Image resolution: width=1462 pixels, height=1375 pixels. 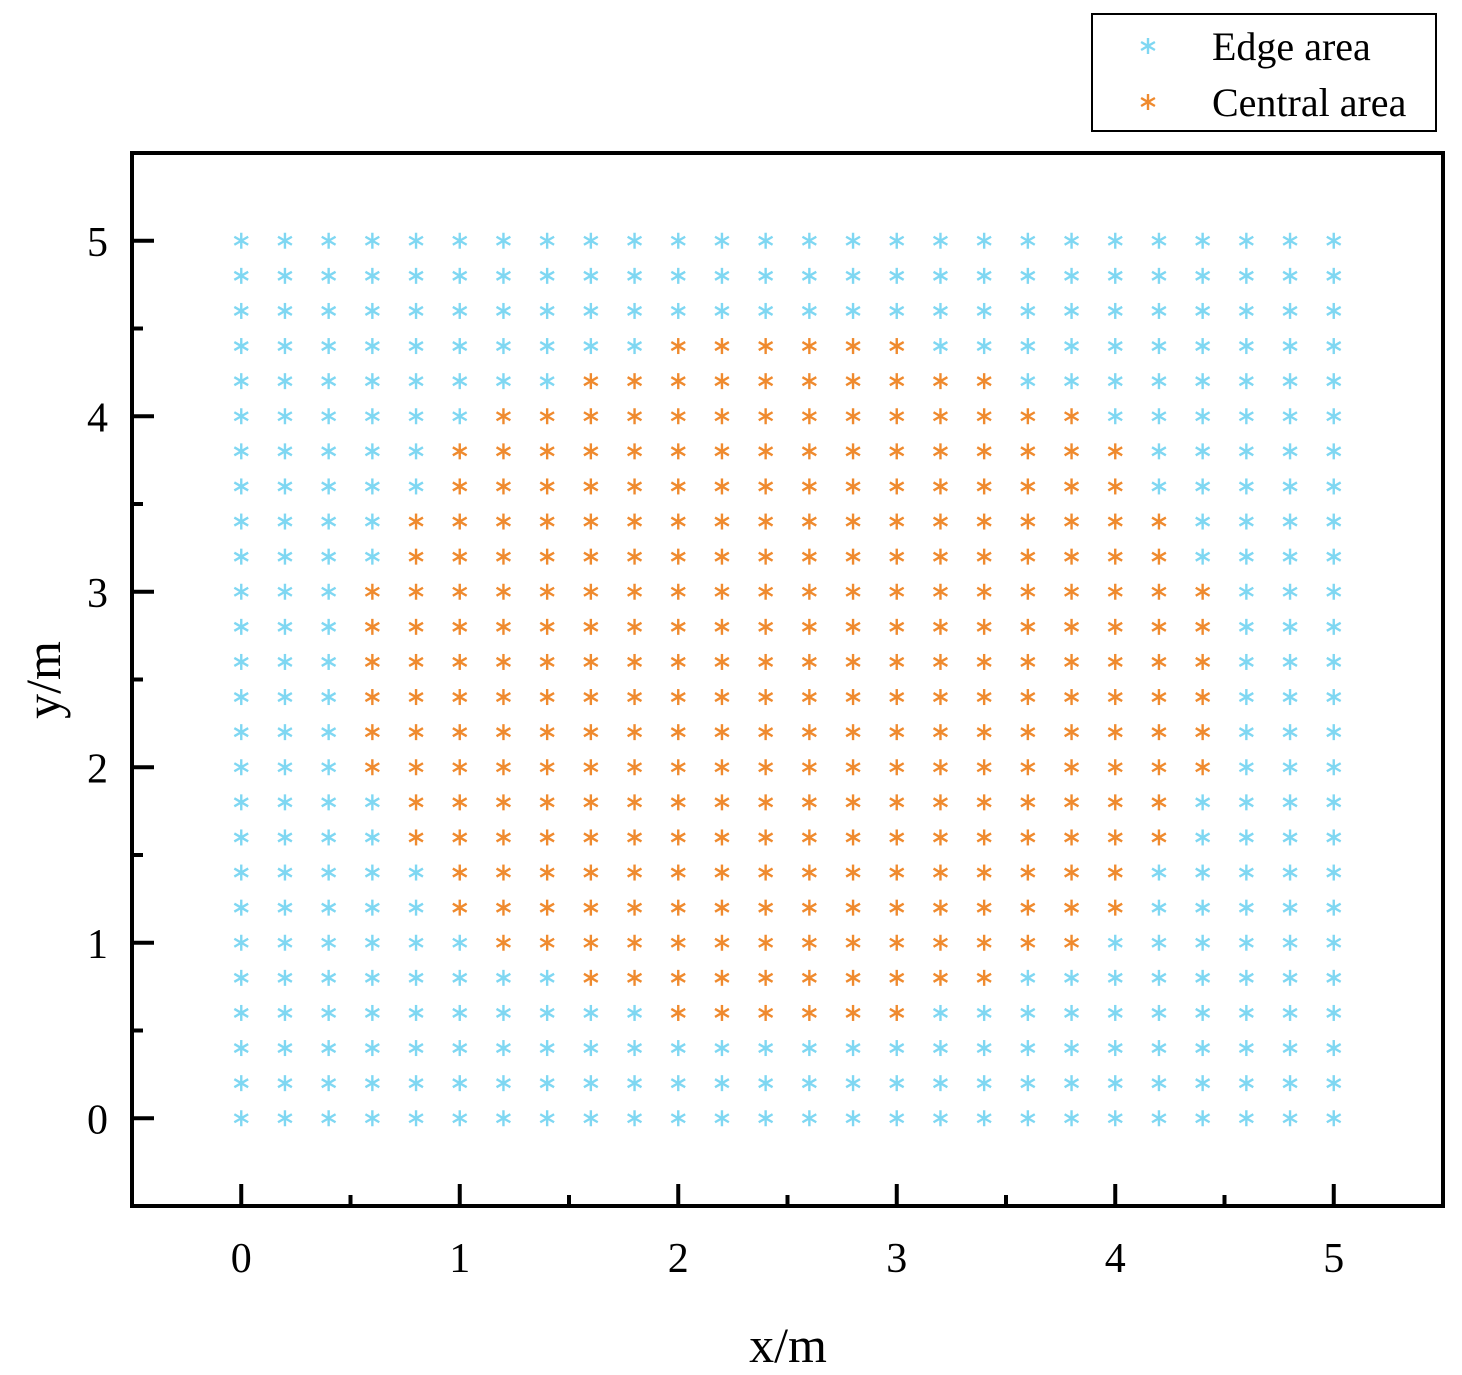 I want to click on legend: Edge area Central area, so click(x=1264, y=72).